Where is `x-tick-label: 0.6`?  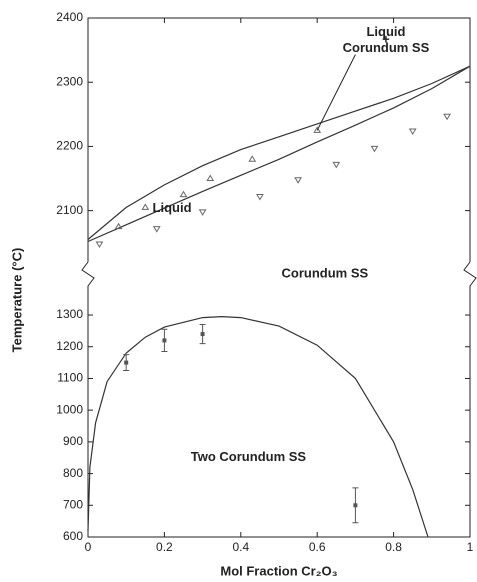 x-tick-label: 0.6 is located at coordinates (317, 547).